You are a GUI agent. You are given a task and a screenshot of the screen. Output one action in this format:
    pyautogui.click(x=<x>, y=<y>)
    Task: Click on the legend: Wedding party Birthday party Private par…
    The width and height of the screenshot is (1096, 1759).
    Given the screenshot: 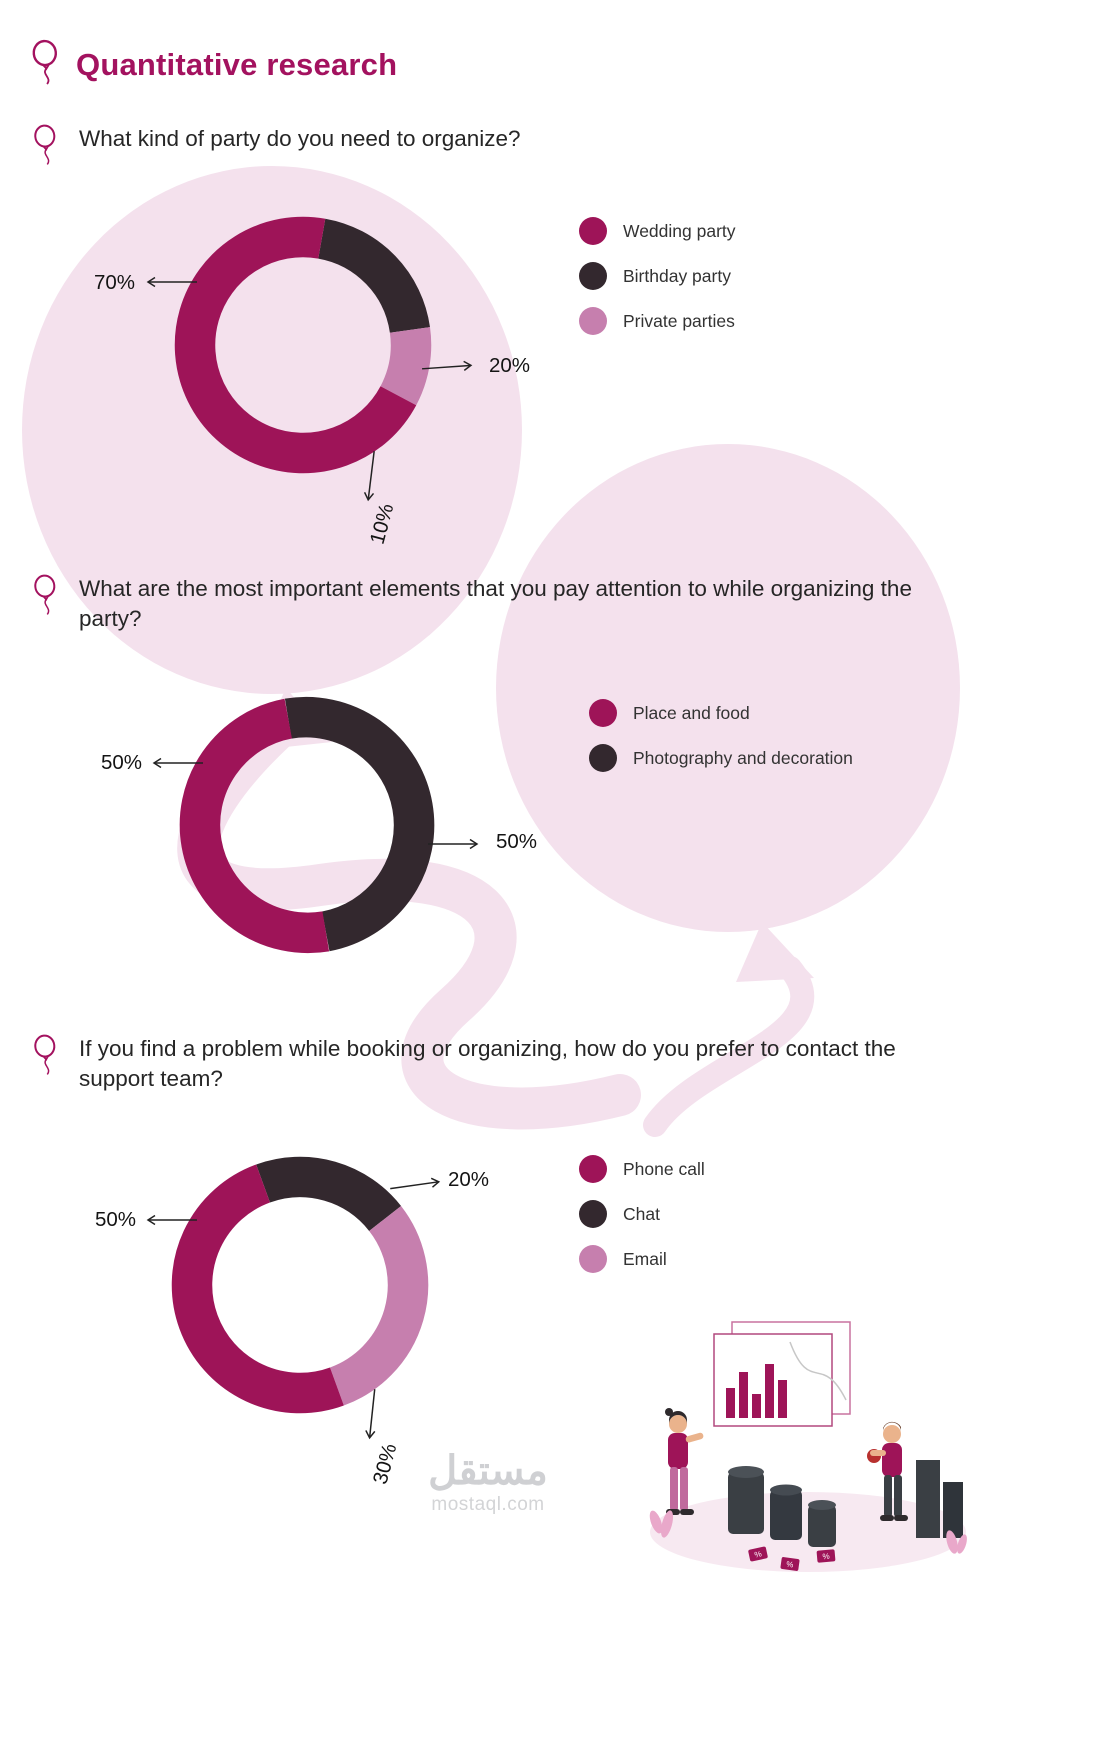 What is the action you would take?
    pyautogui.click(x=657, y=276)
    